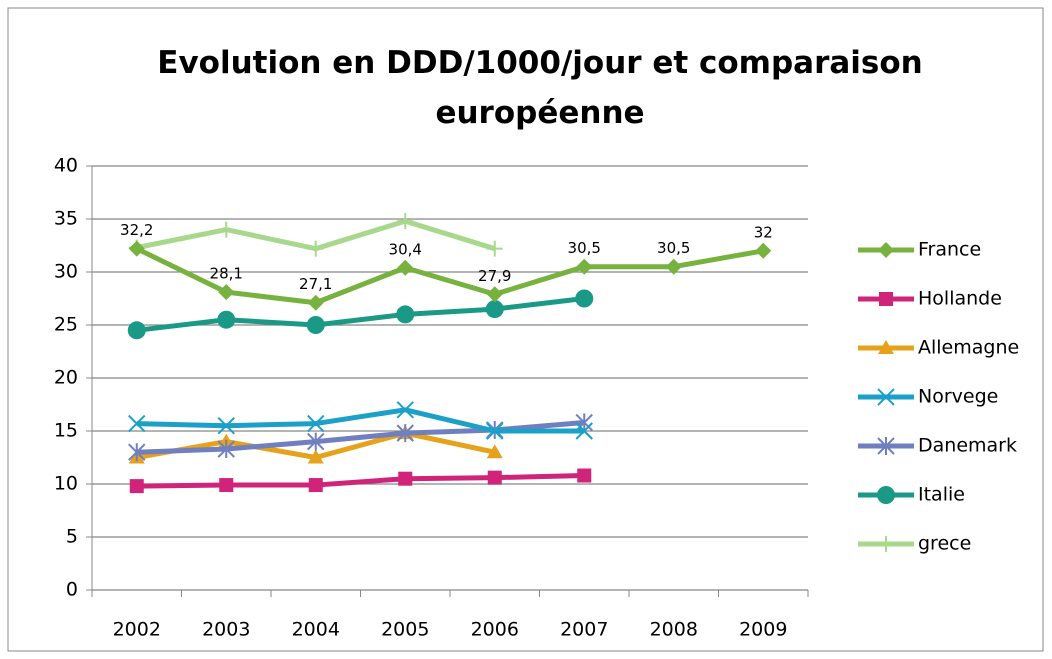 This screenshot has height=659, width=1052. I want to click on legend-label: Allemagne, so click(968, 348).